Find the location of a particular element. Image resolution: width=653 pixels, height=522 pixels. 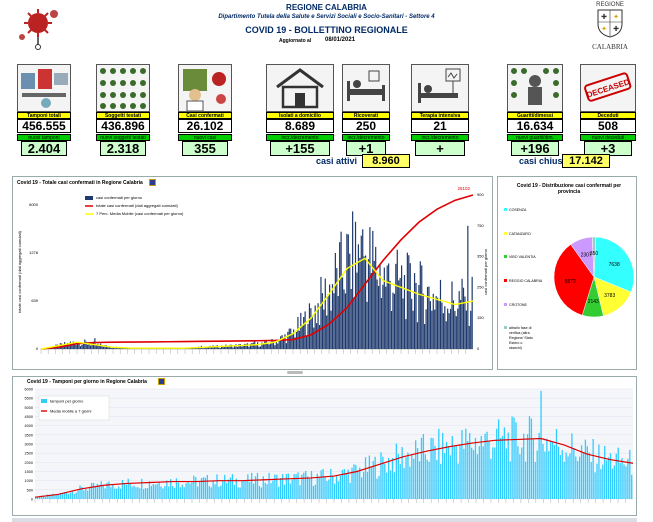

card-label: Soggetti testati is located at coordinates (123, 115).